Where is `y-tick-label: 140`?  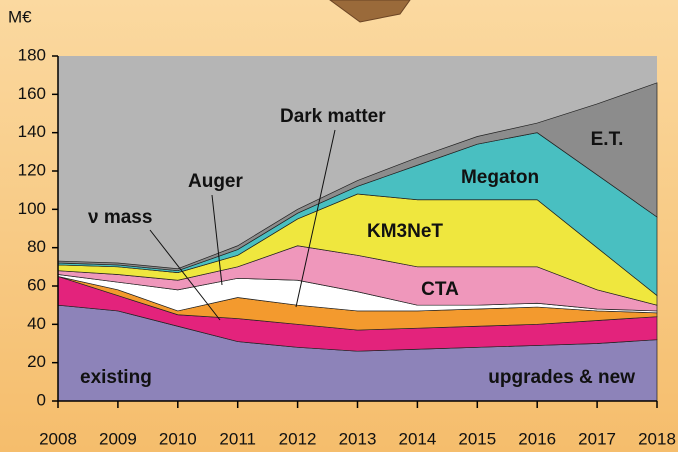 y-tick-label: 140 is located at coordinates (32, 131).